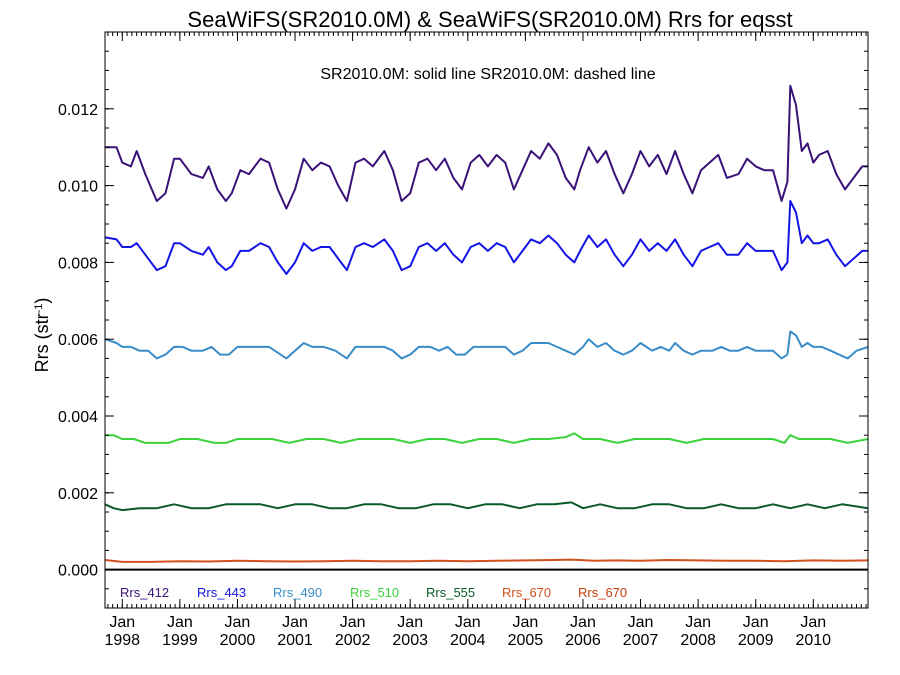 This screenshot has width=900, height=675. Describe the element at coordinates (78, 417) in the screenshot. I see `y-tick-label: 0.004` at that location.